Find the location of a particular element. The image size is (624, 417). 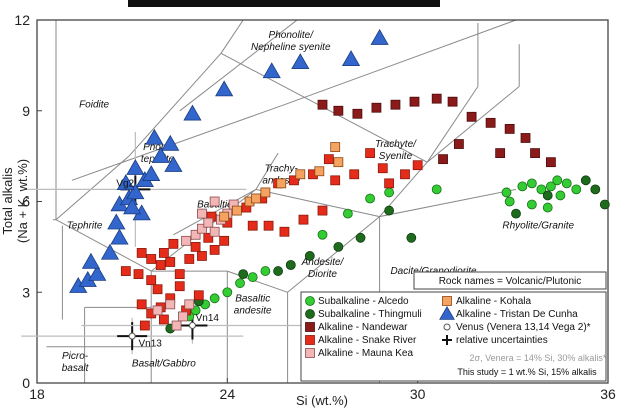

legend-label: Subalkaline - Alcedo is located at coordinates (363, 301).